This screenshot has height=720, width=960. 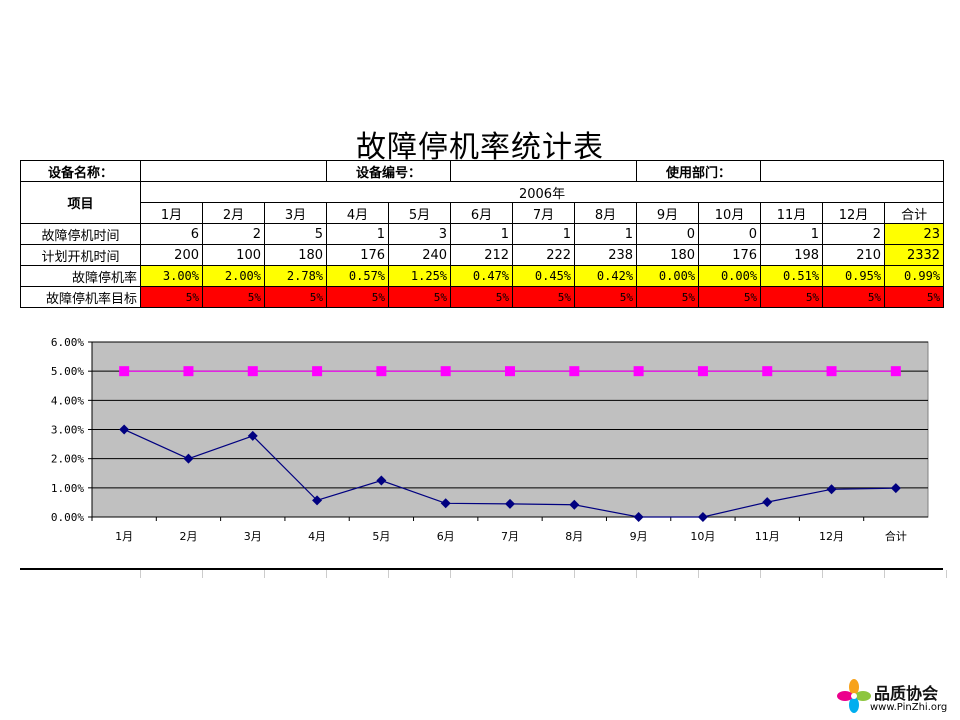 I want to click on table-cell: 0.47%, so click(x=482, y=276).